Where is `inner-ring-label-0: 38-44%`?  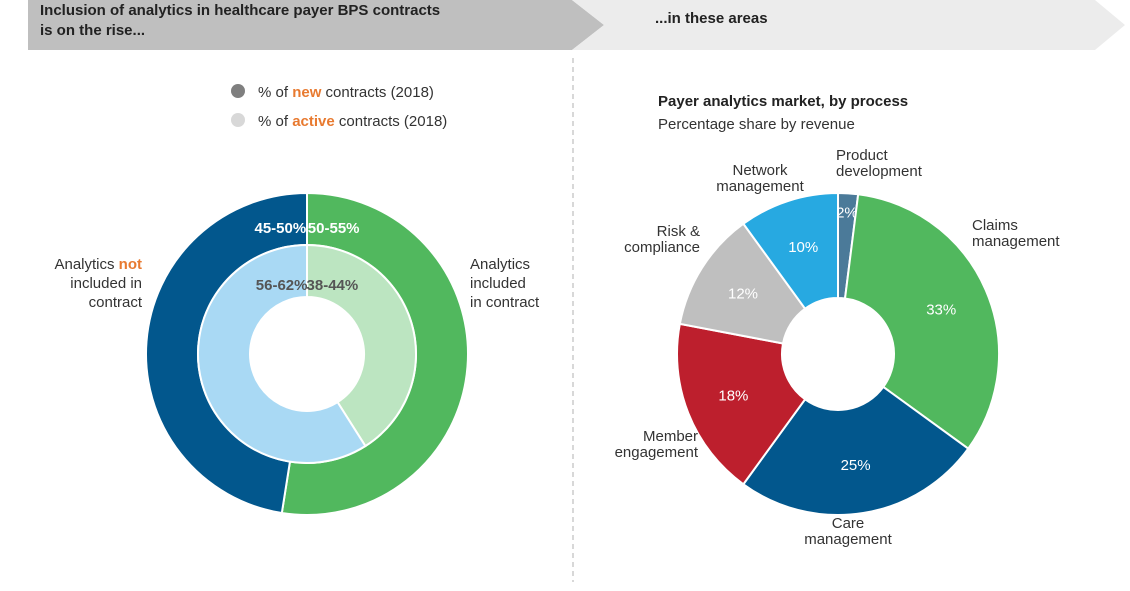 inner-ring-label-0: 38-44% is located at coordinates (333, 285).